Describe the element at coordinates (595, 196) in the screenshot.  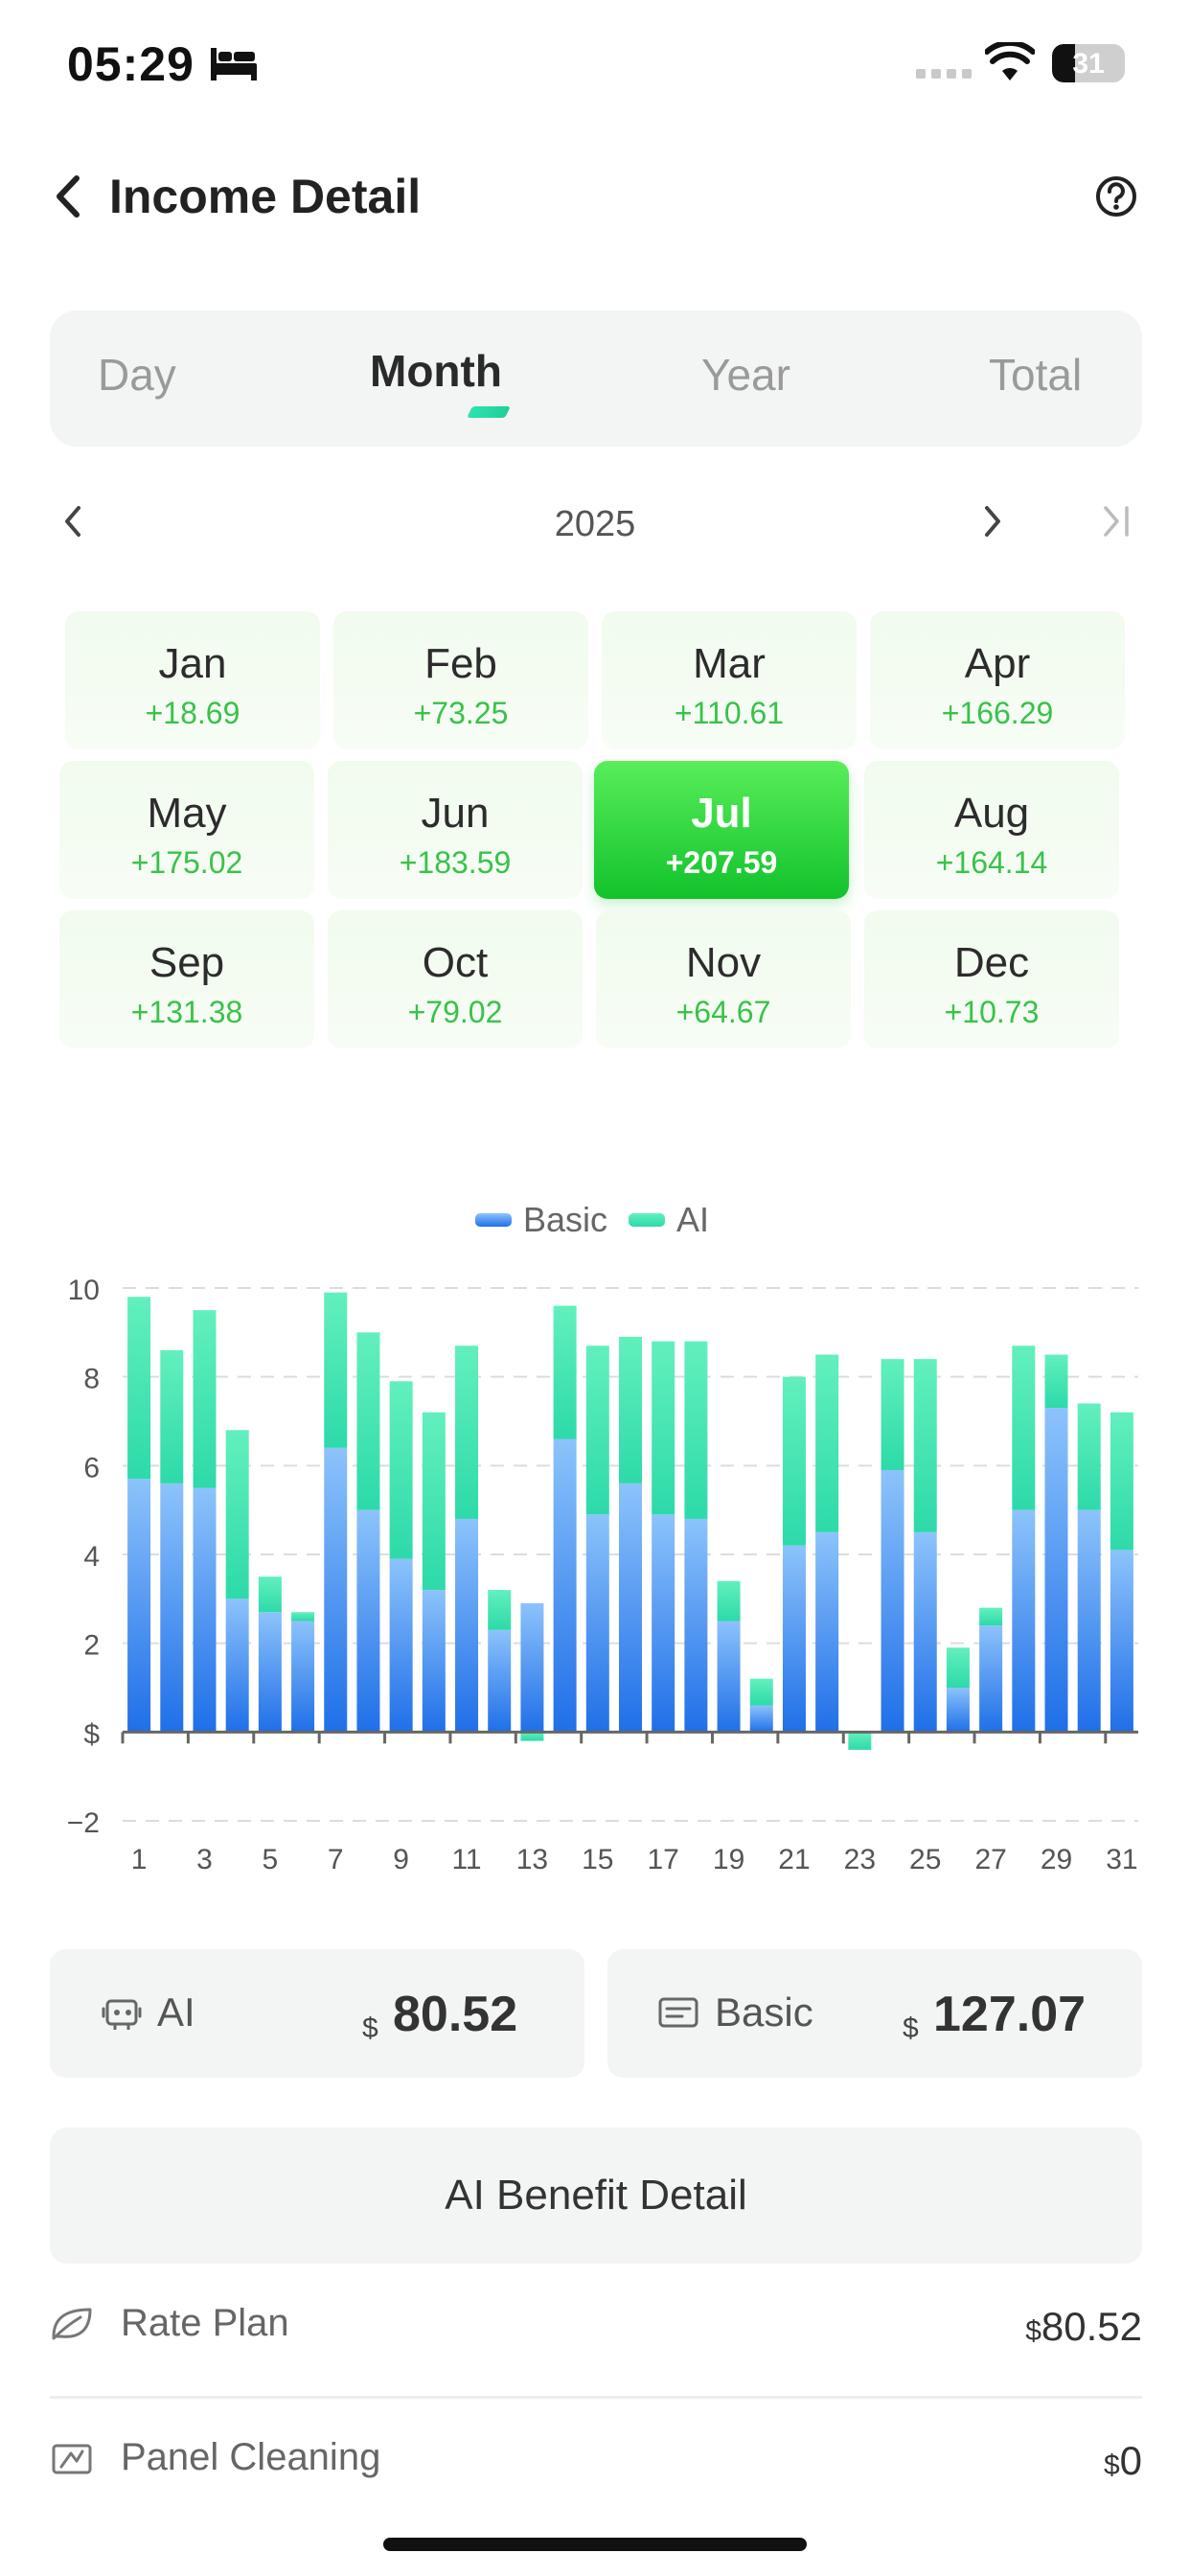
I see `header: Income Detail` at that location.